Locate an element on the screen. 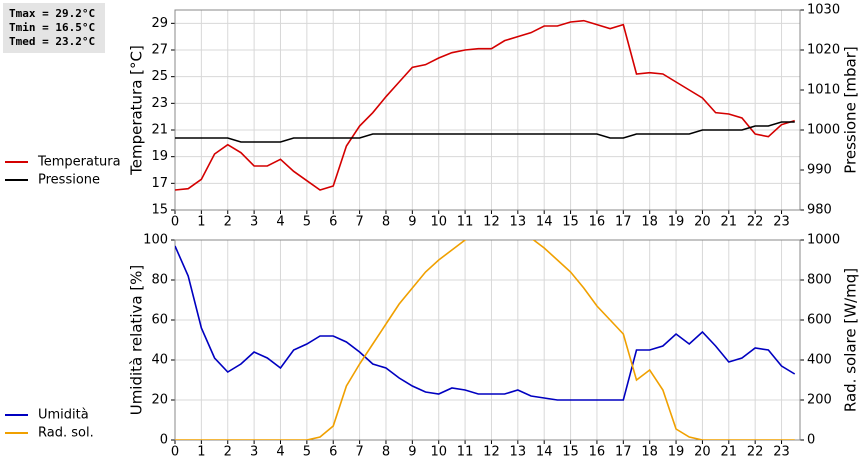 The width and height of the screenshot is (860, 460). legend-label: Rad. sol. is located at coordinates (66, 433).